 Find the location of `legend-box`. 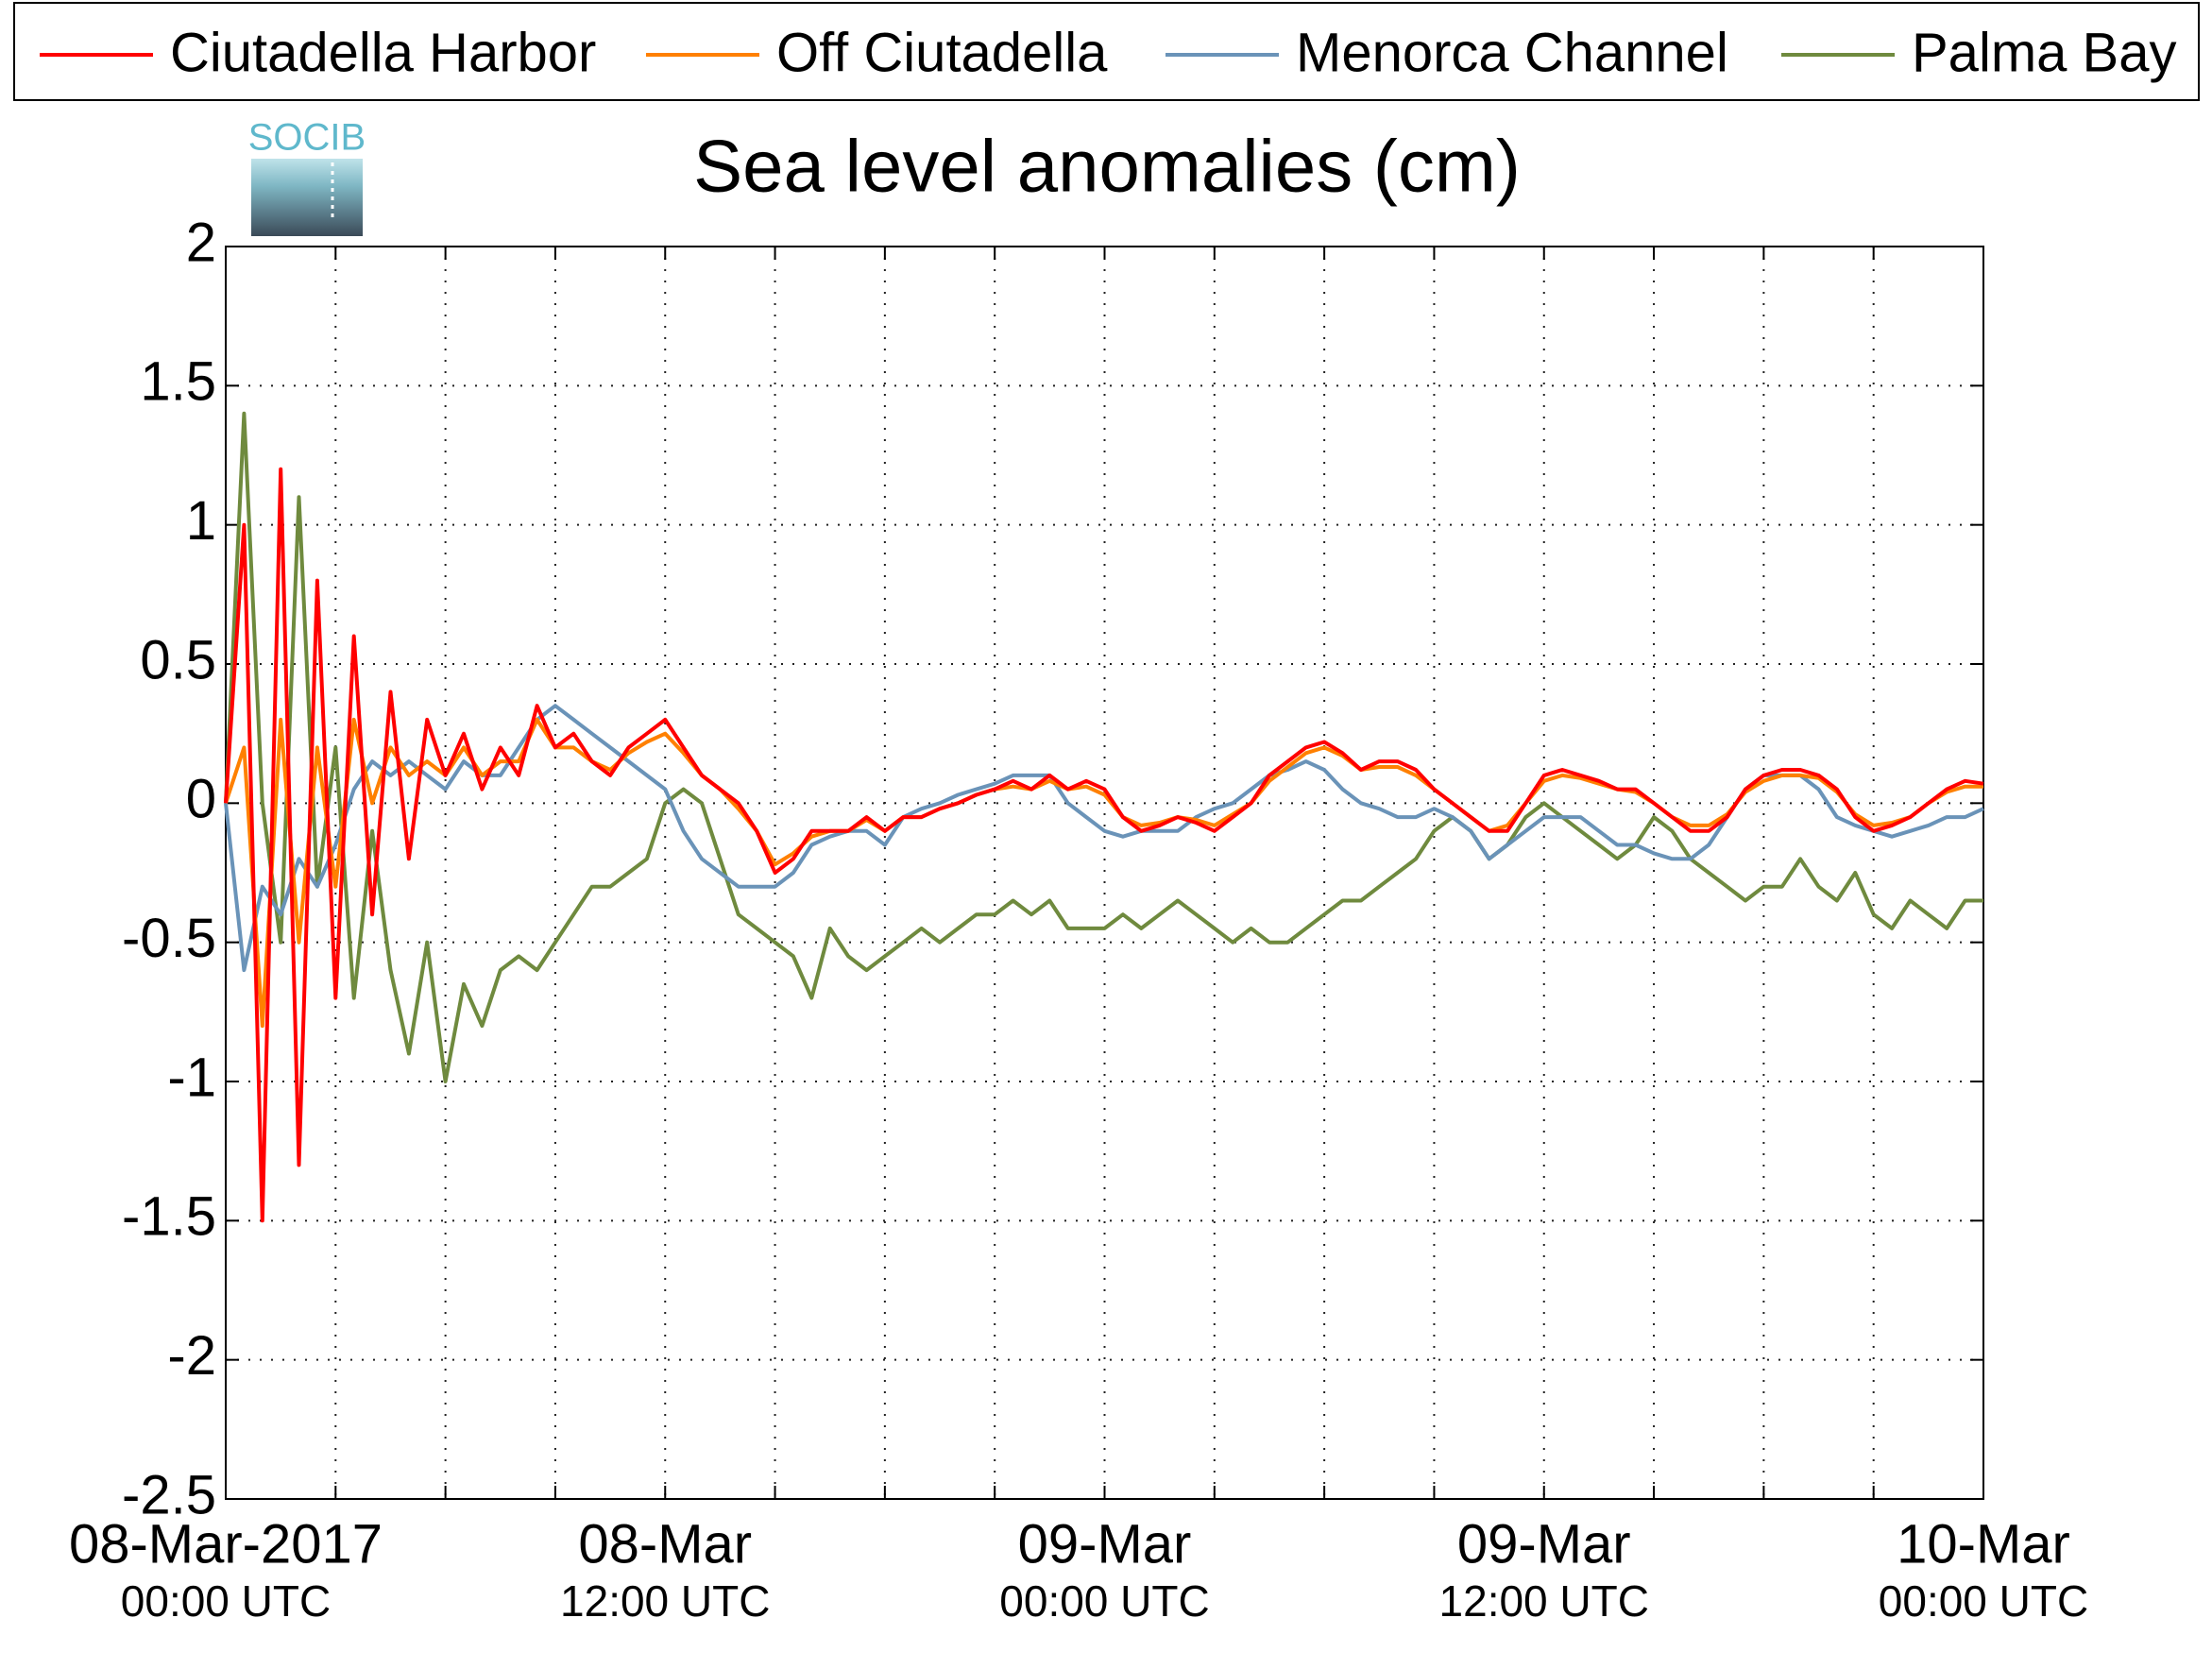

legend-box is located at coordinates (1106, 52).